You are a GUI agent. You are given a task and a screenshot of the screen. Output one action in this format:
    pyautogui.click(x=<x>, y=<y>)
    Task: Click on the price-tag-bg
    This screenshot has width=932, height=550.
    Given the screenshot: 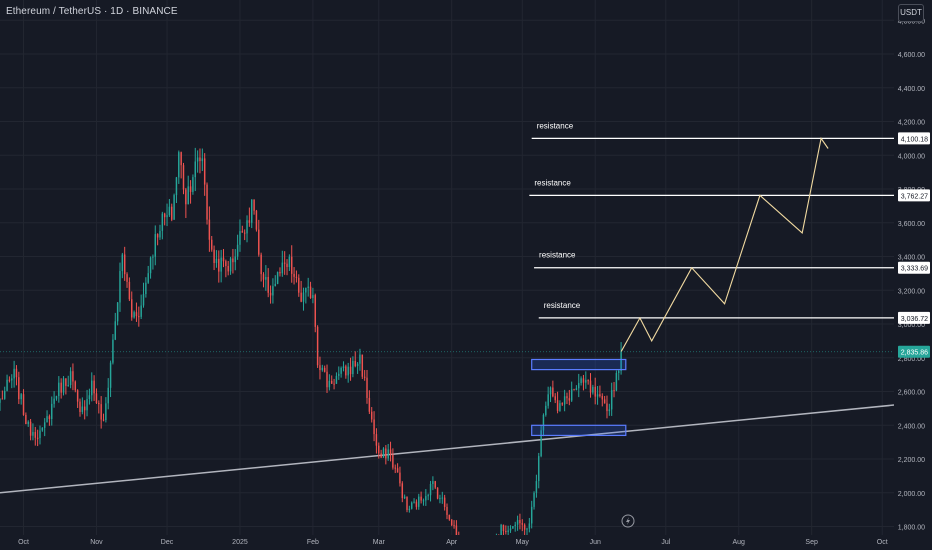 What is the action you would take?
    pyautogui.click(x=914, y=267)
    